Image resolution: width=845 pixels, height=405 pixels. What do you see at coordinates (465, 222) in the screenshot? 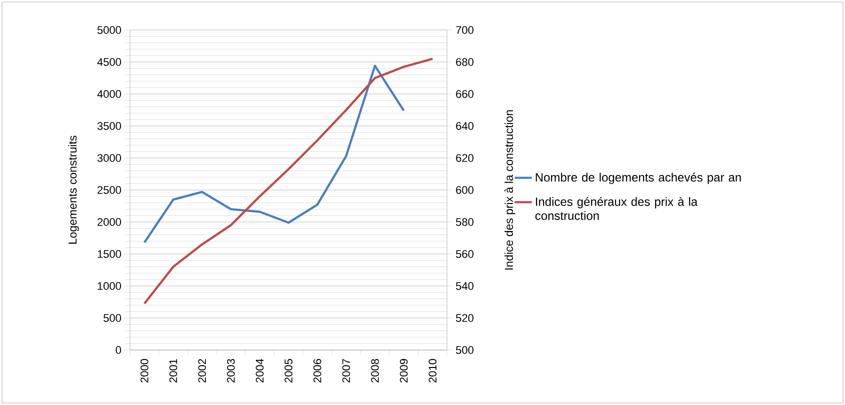
I see `y2-tick-label: 580` at bounding box center [465, 222].